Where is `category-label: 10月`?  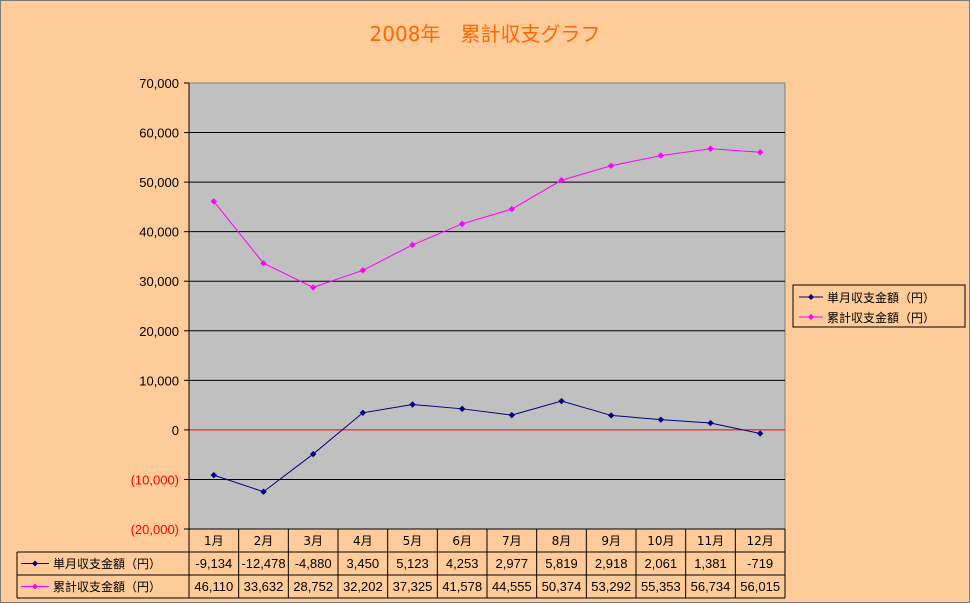 category-label: 10月 is located at coordinates (660, 541).